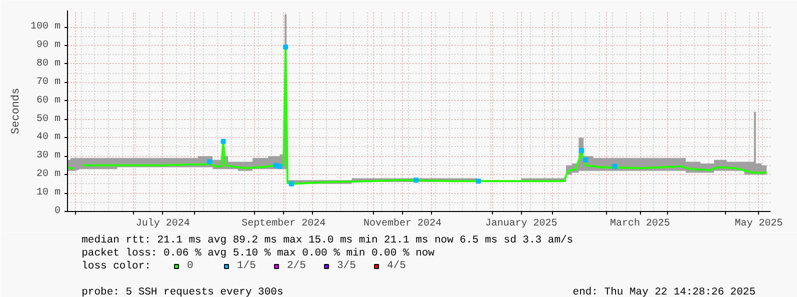 This screenshot has height=297, width=797. Describe the element at coordinates (48, 193) in the screenshot. I see `y-tick-label: 10 m` at that location.